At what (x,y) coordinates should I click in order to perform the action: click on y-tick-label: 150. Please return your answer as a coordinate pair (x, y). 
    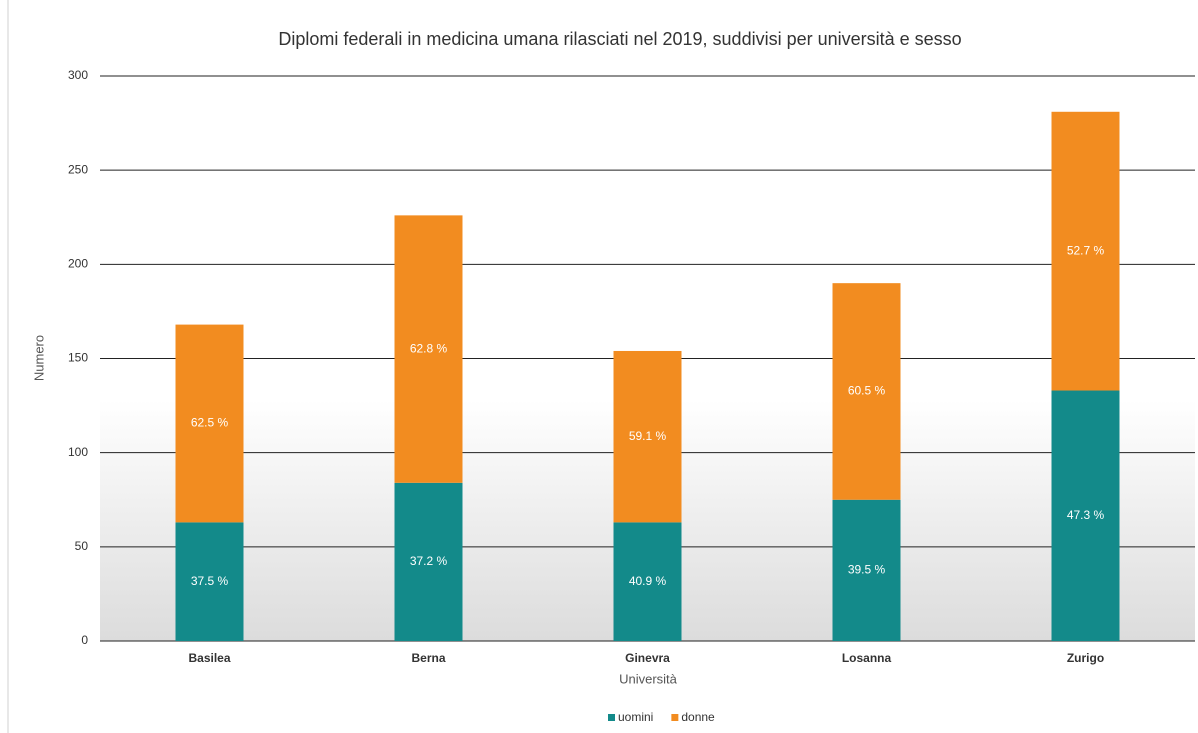
    Looking at the image, I should click on (78, 358).